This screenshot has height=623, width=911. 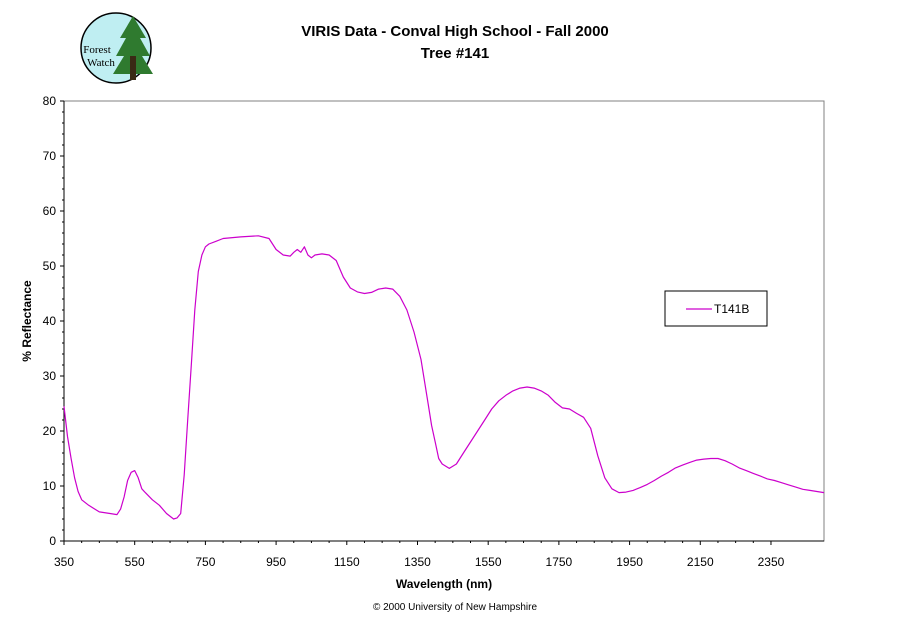 What do you see at coordinates (50, 376) in the screenshot?
I see `y-tick-label: 30` at bounding box center [50, 376].